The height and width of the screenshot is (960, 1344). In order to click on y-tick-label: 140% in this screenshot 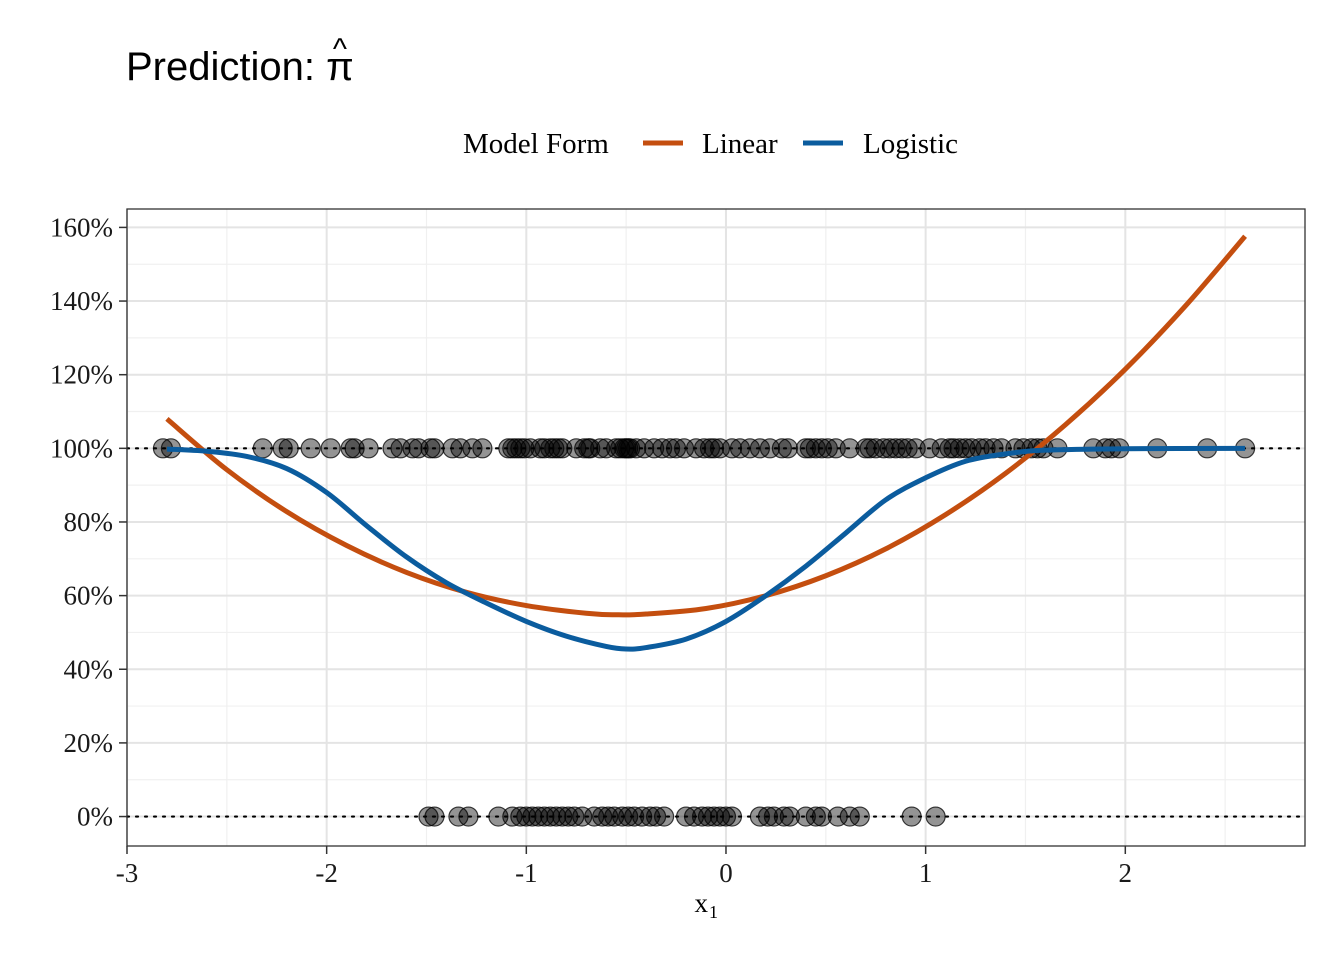, I will do `click(81, 301)`.